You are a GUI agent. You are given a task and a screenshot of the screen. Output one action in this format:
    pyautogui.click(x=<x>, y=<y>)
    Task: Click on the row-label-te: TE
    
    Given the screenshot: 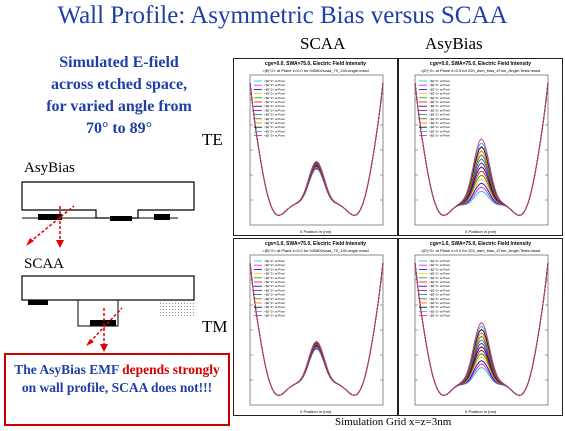 What is the action you would take?
    pyautogui.click(x=212, y=139)
    